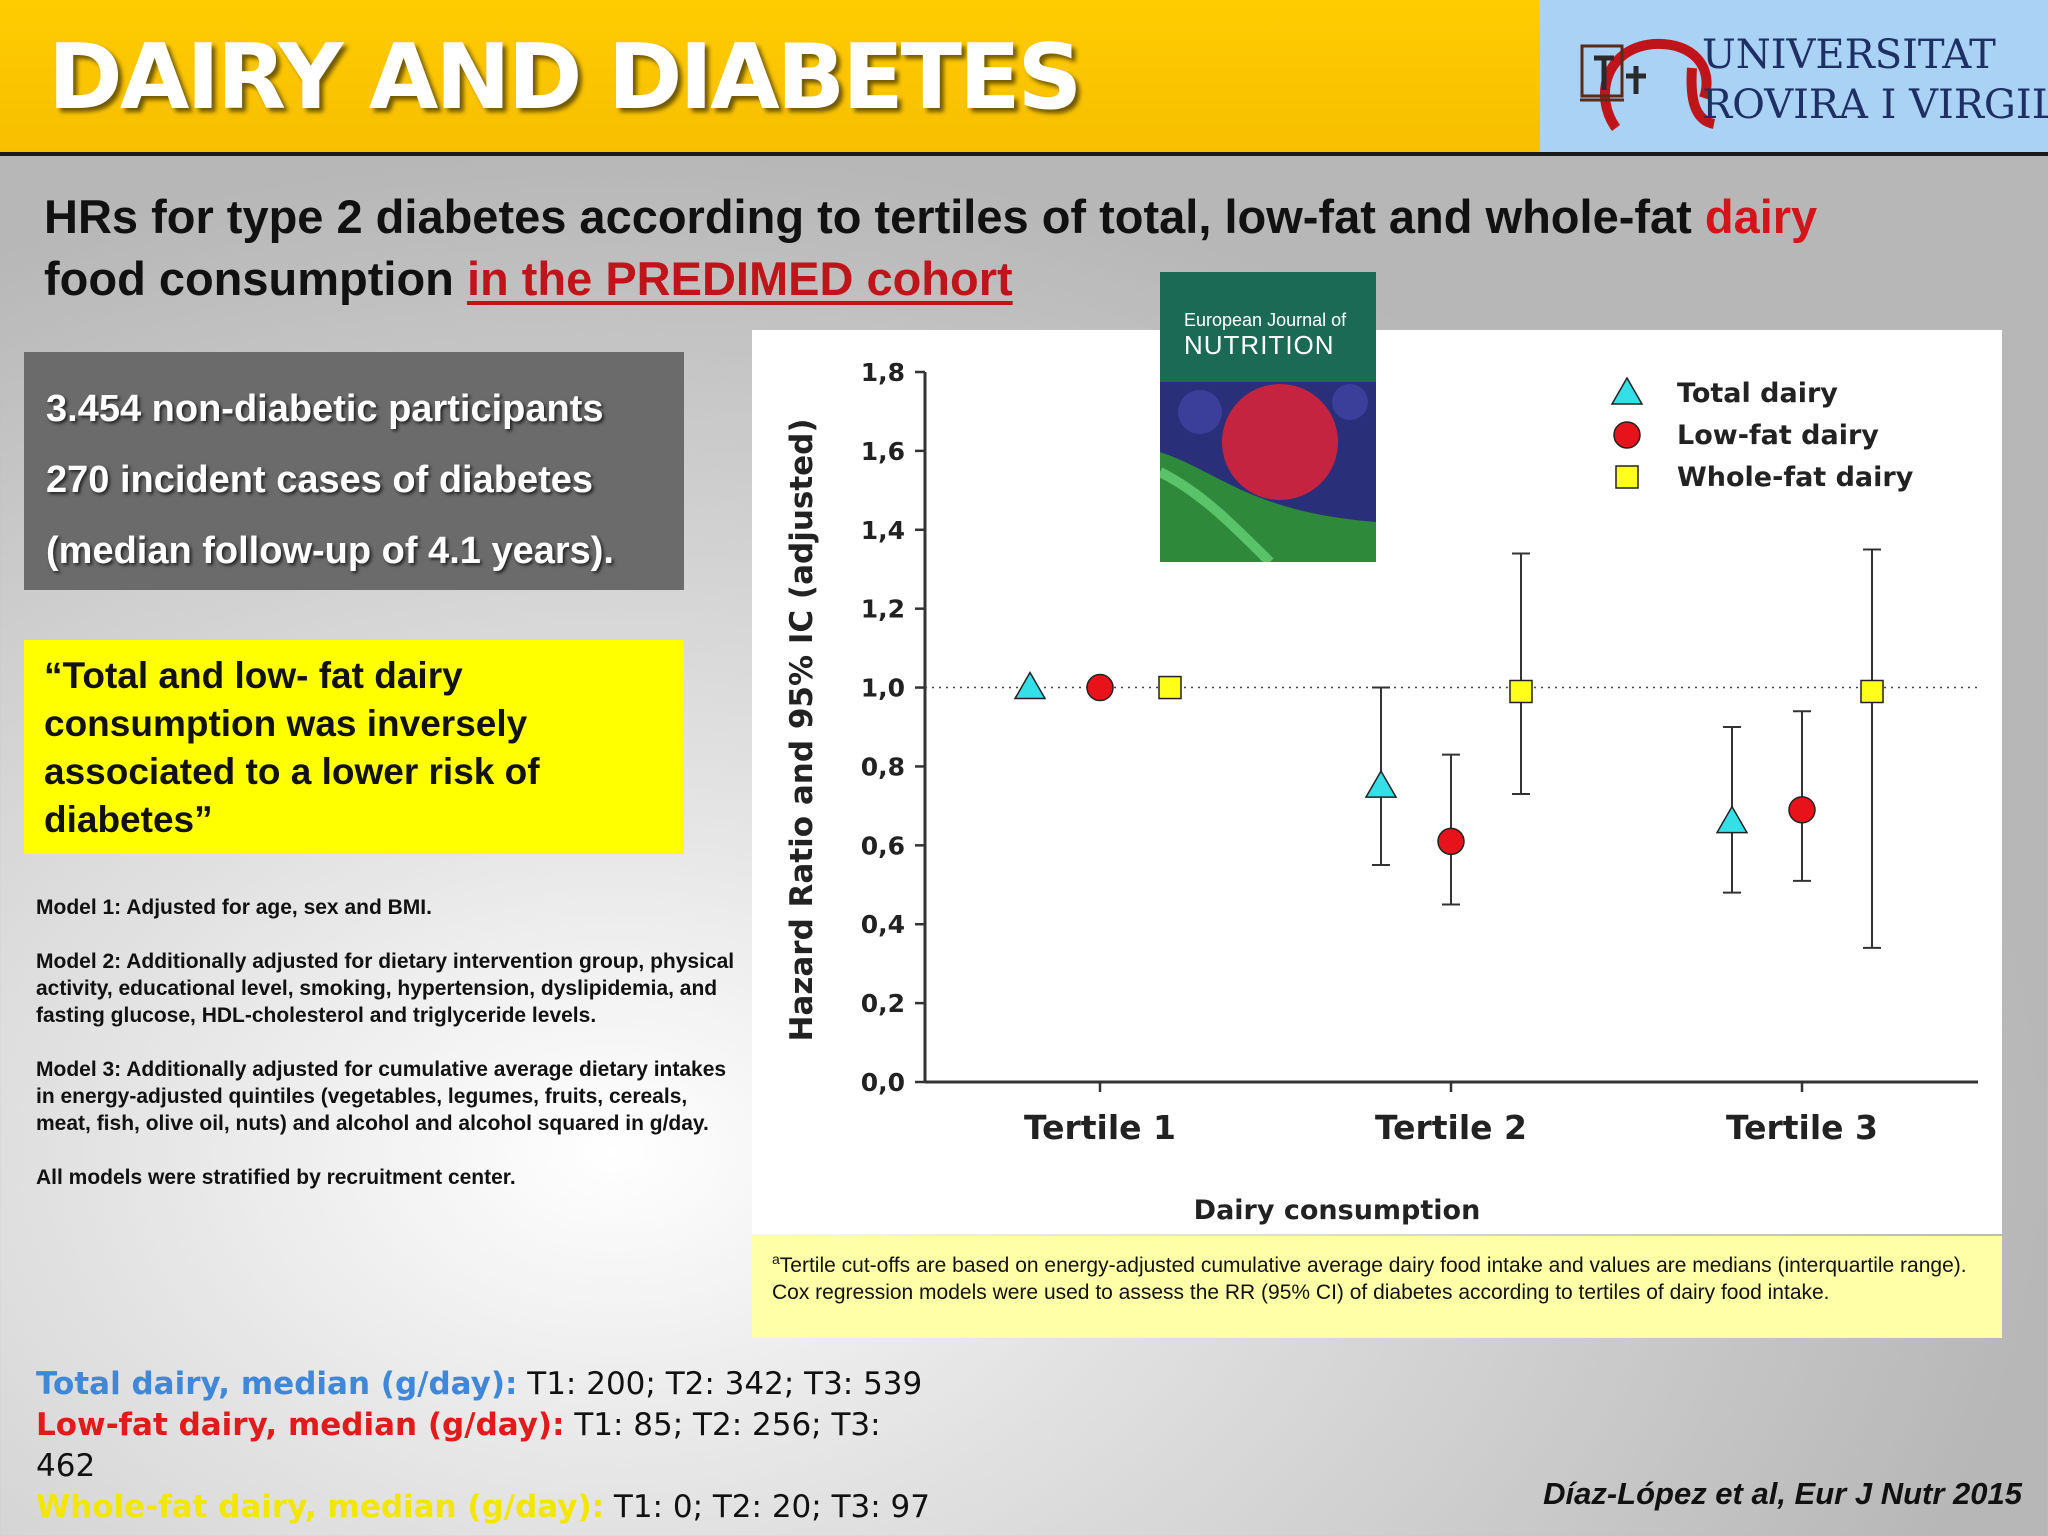 Image resolution: width=2048 pixels, height=1536 pixels. What do you see at coordinates (802, 729) in the screenshot?
I see `y-axis-label: Hazard Ratio and 95% IC (adjusted)` at bounding box center [802, 729].